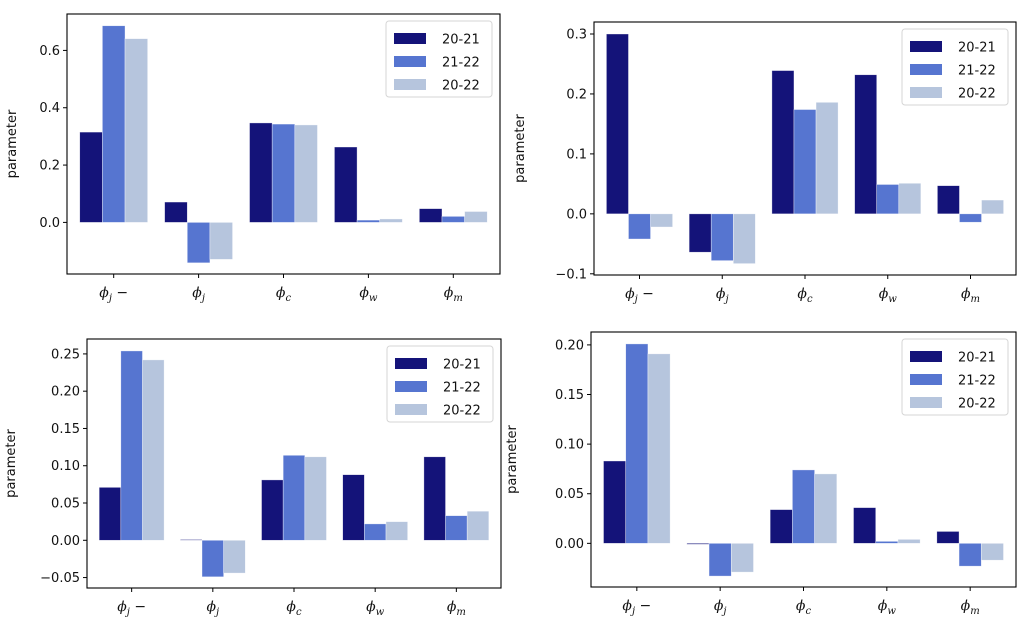 This screenshot has width=1023, height=621. I want to click on legend: 20-21 21-22 20-22, so click(440, 384).